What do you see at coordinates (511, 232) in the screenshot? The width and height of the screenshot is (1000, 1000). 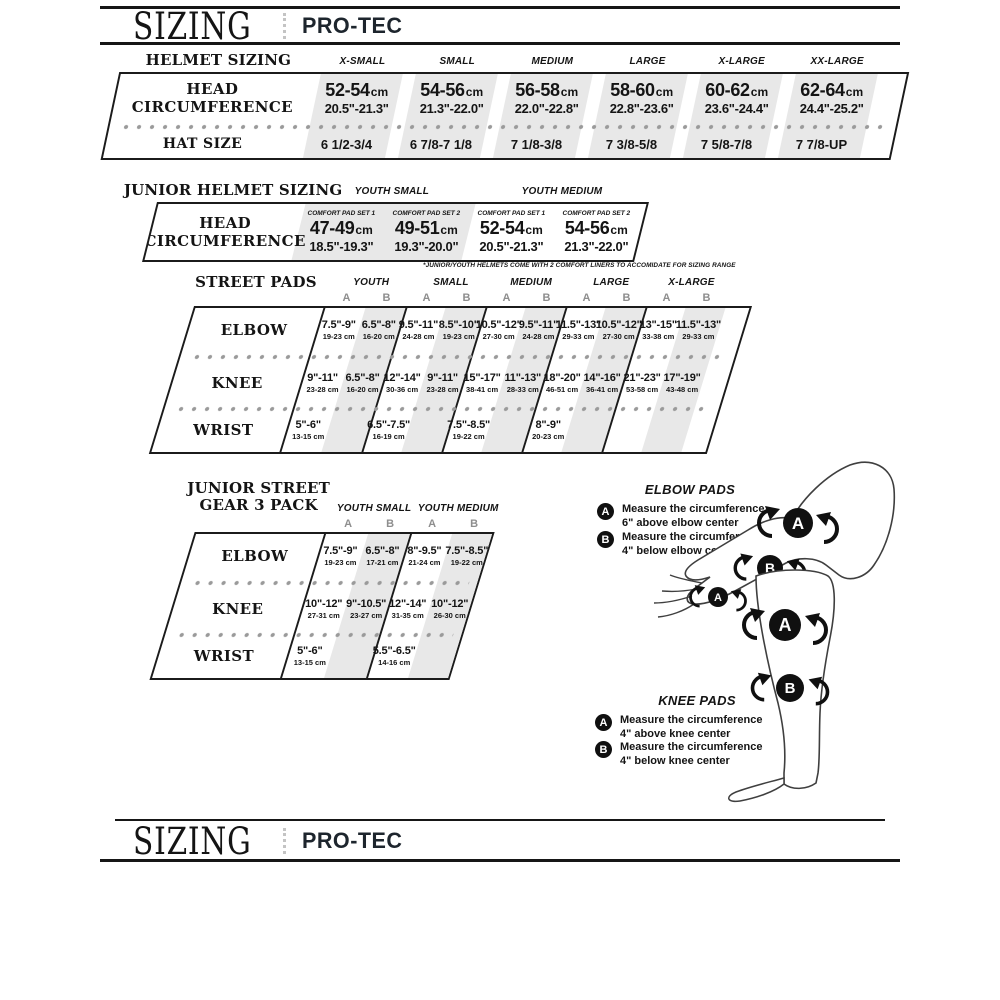 I see `table-cell: COMFORT PAD SET 1 52-54 cm 20.5"-21.3"` at bounding box center [511, 232].